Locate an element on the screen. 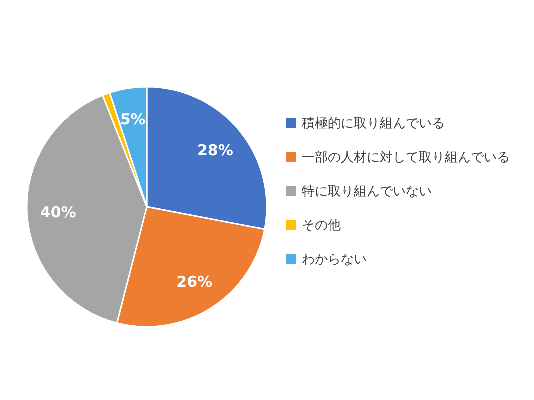 The image size is (534, 400). legend-label: 特に取り組んでいない is located at coordinates (367, 192).